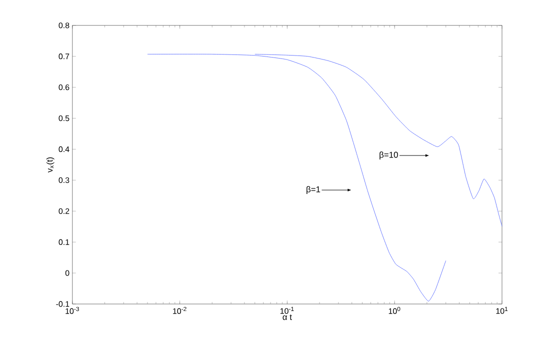  What do you see at coordinates (287, 317) in the screenshot?
I see `x-axis-title: α t` at bounding box center [287, 317].